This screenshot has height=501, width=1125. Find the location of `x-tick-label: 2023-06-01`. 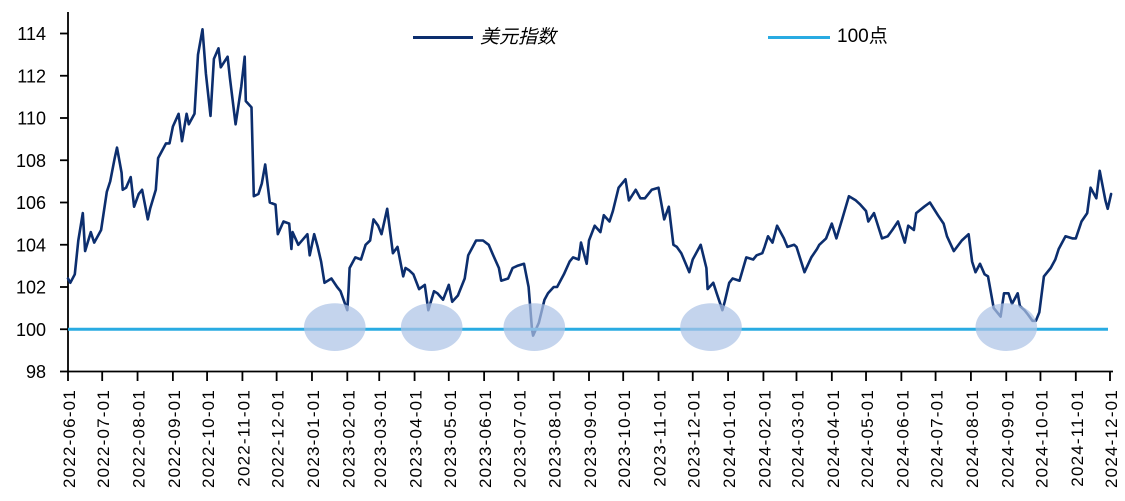

x-tick-label: 2023-06-01 is located at coordinates (485, 438).